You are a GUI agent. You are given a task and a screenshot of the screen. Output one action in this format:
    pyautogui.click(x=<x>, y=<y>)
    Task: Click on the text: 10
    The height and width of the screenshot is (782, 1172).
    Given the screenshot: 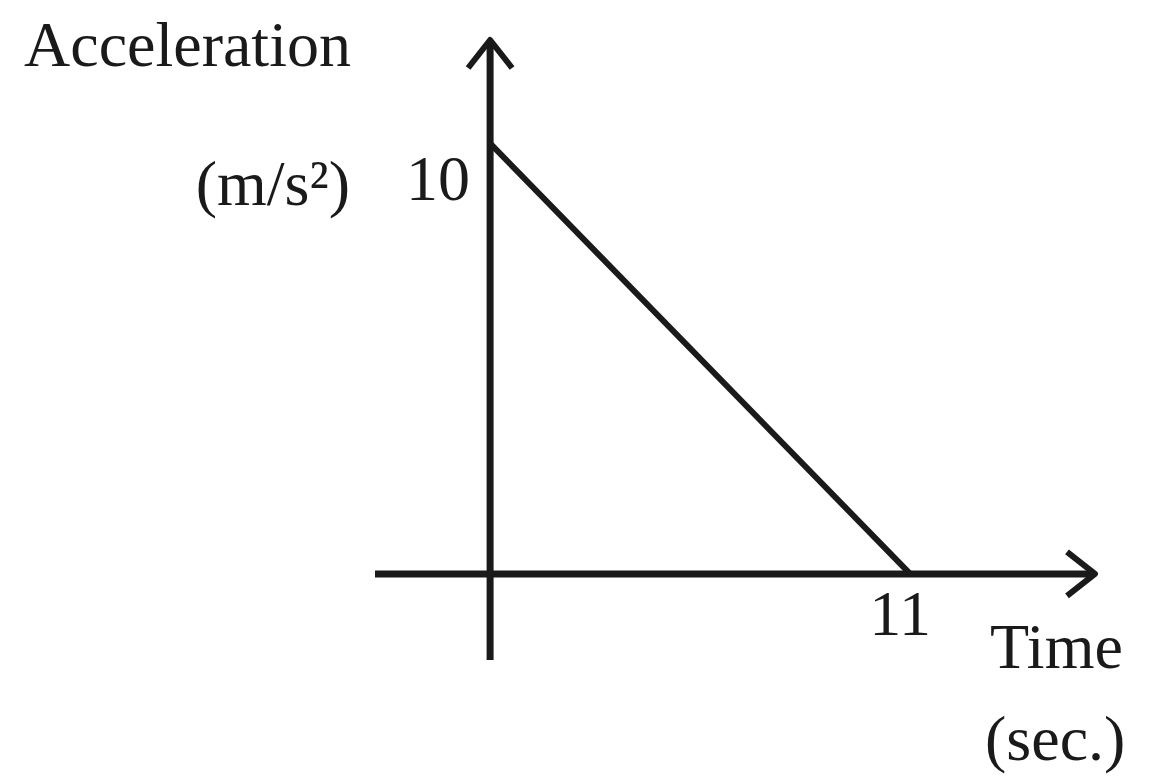 What is the action you would take?
    pyautogui.click(x=438, y=179)
    